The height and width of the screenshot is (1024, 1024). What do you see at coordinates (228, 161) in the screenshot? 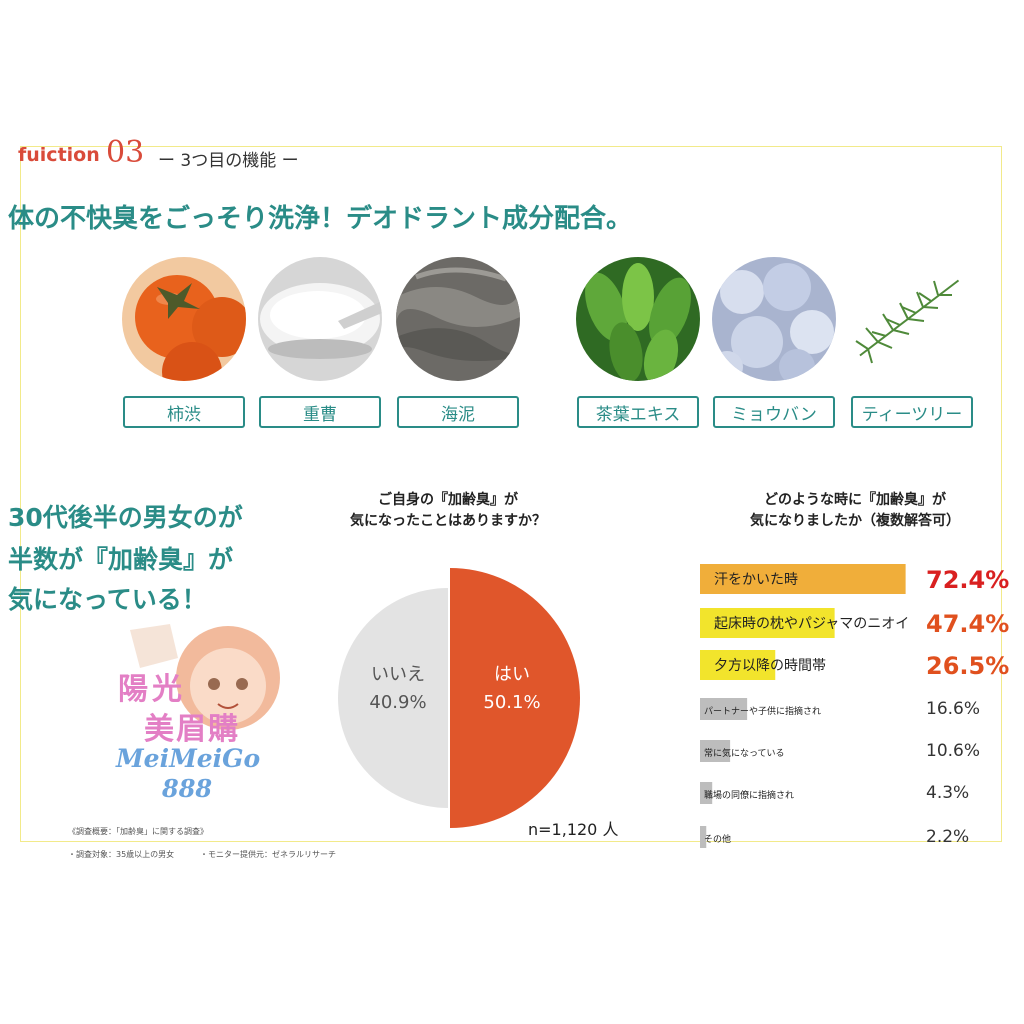
I see `function-subtitle: ー 3つ目の機能 ー` at bounding box center [228, 161].